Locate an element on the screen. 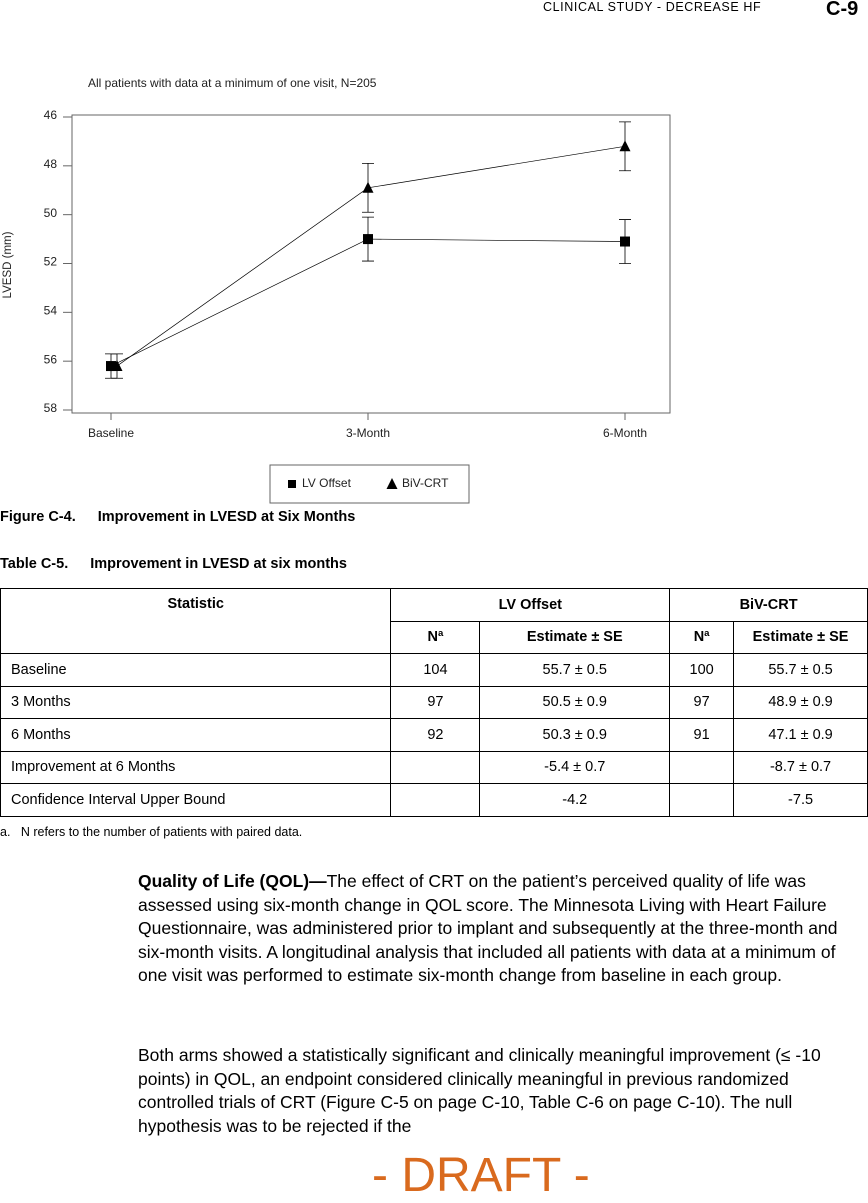 The height and width of the screenshot is (1203, 868). table-cell: -4.2 is located at coordinates (575, 800).